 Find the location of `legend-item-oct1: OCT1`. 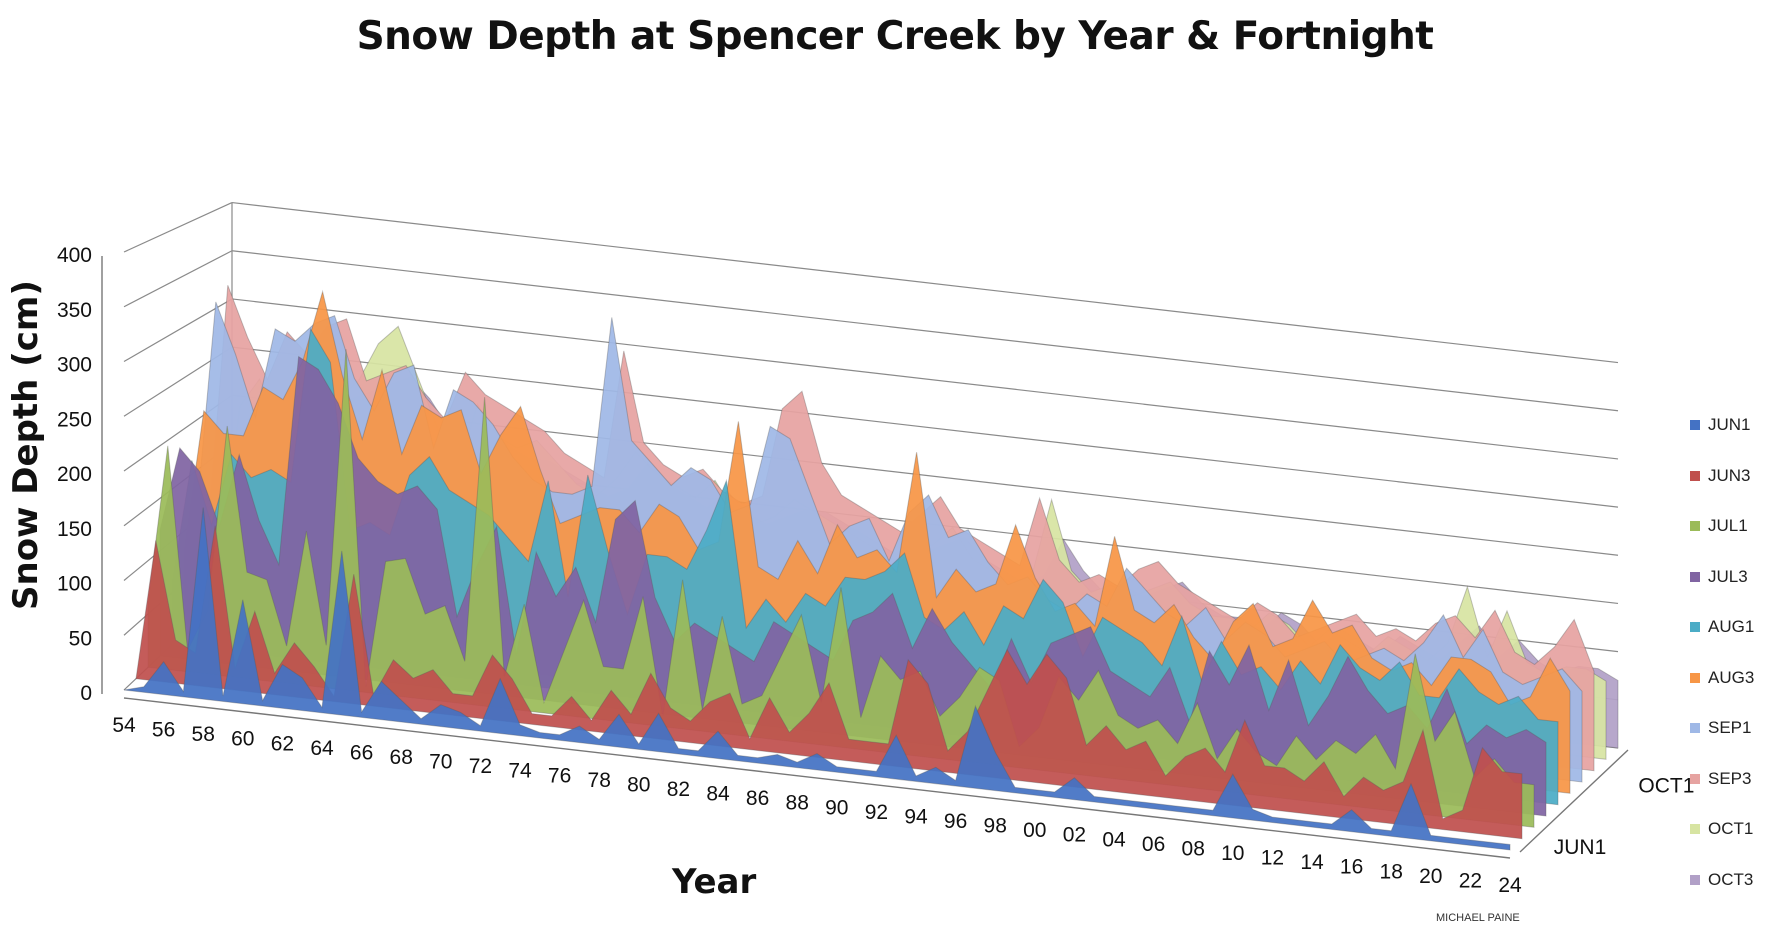

legend-item-oct1: OCT1 is located at coordinates (1740, 829).